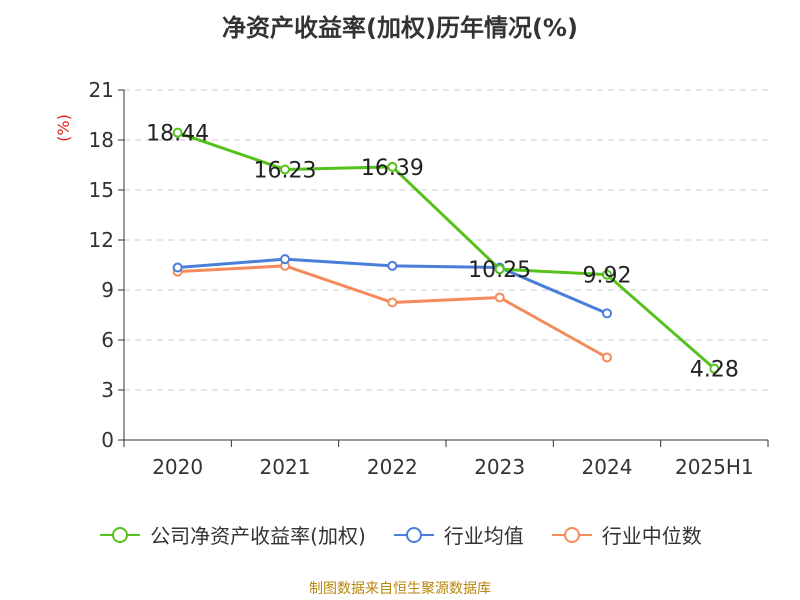 The image size is (800, 600). I want to click on y-tick-label: 6, so click(107, 340).